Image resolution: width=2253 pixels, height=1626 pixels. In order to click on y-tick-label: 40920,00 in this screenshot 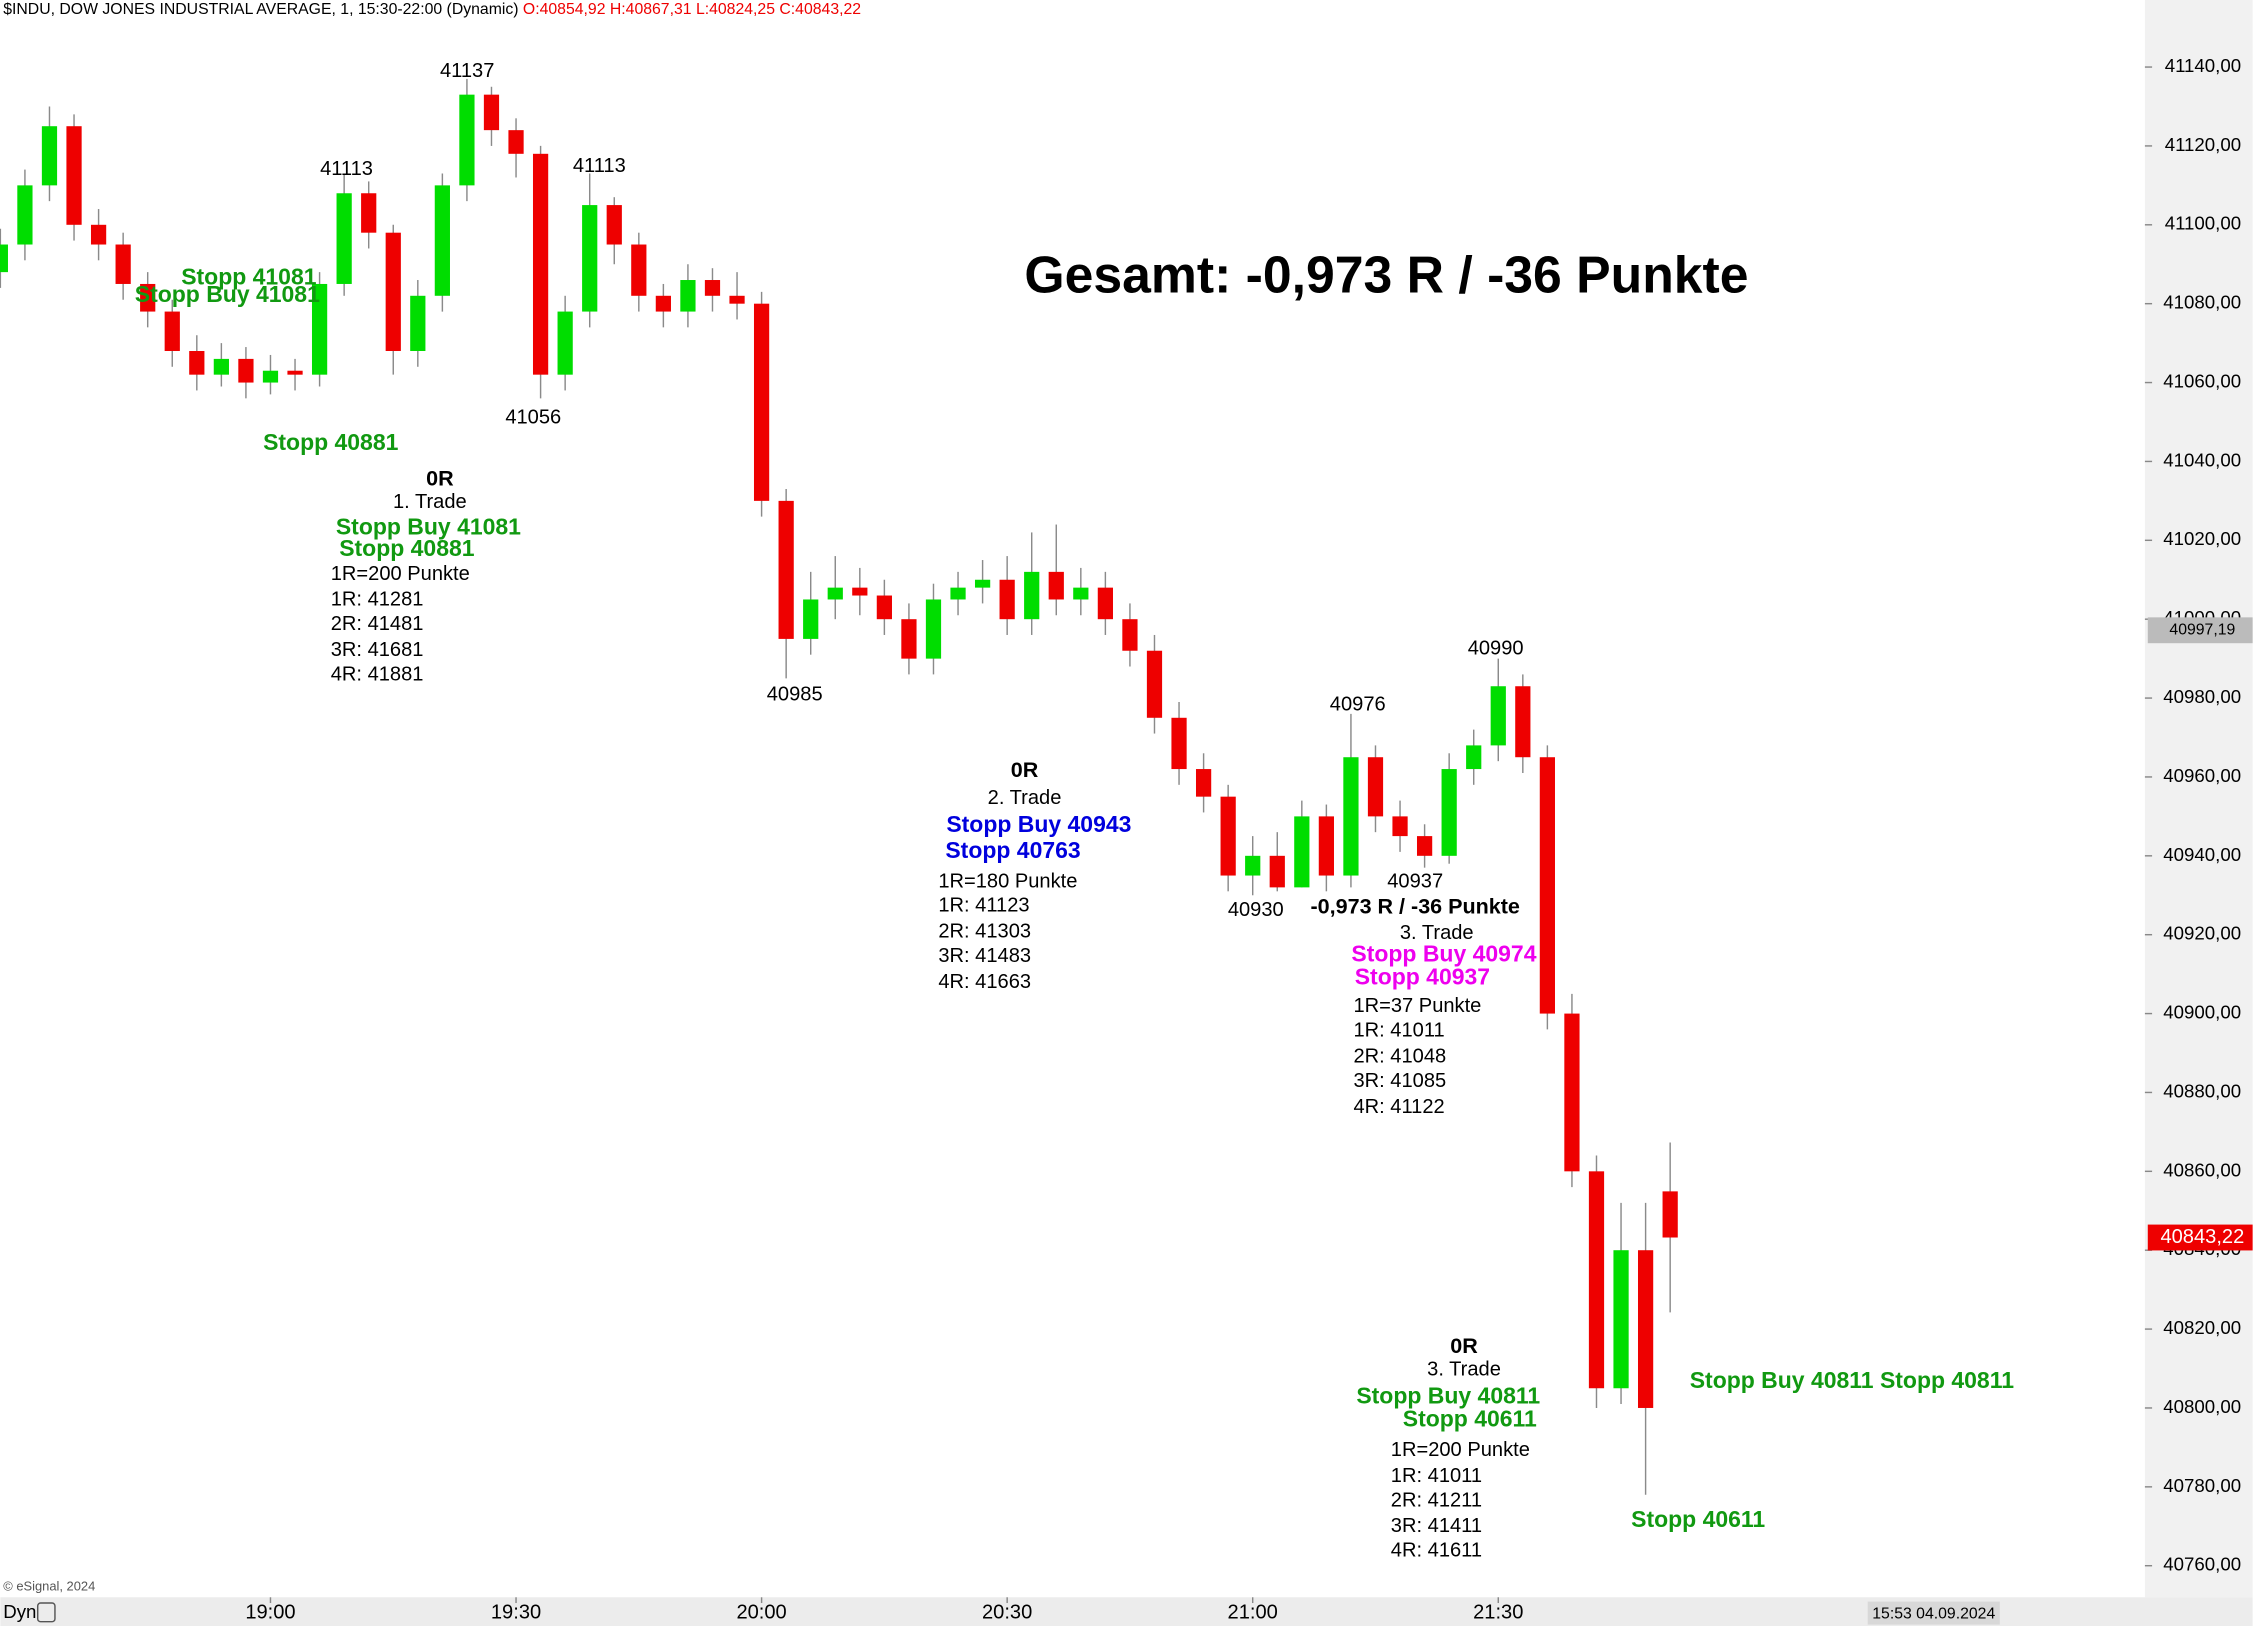, I will do `click(2202, 933)`.